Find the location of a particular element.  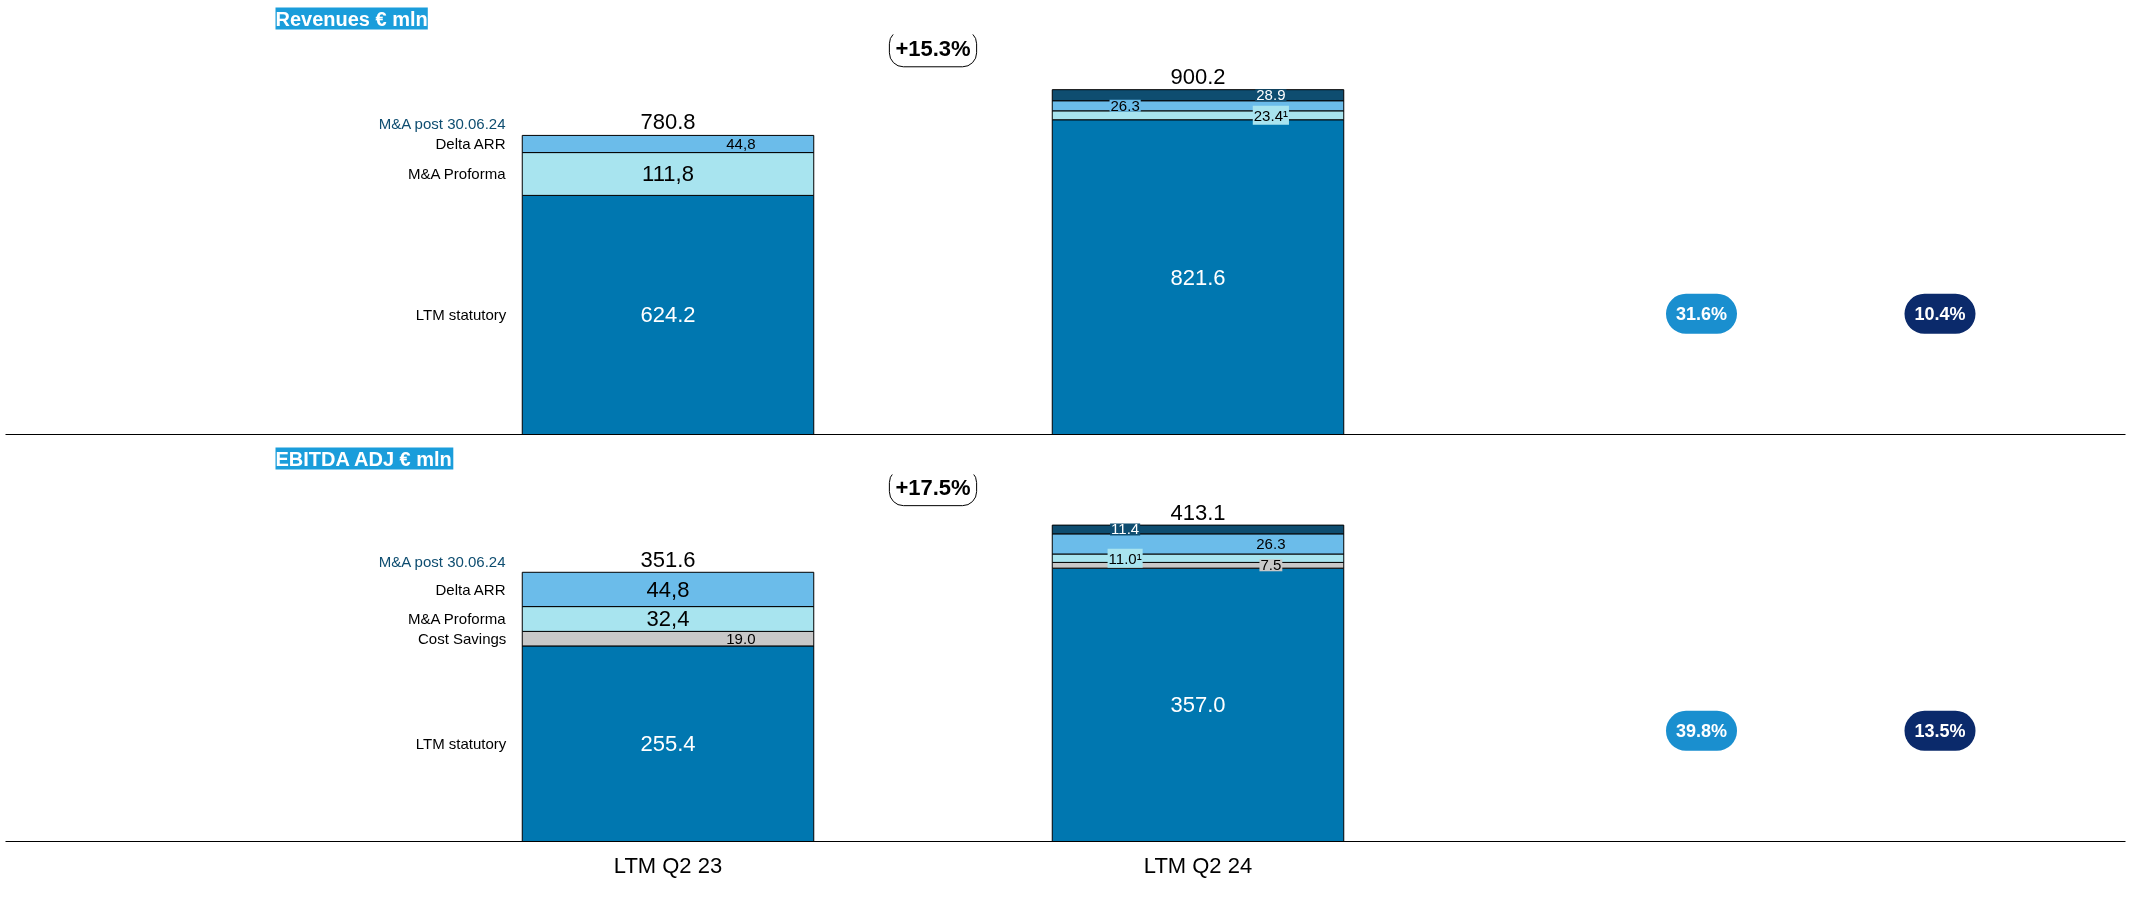

data-label: 624.2 is located at coordinates (668, 315).